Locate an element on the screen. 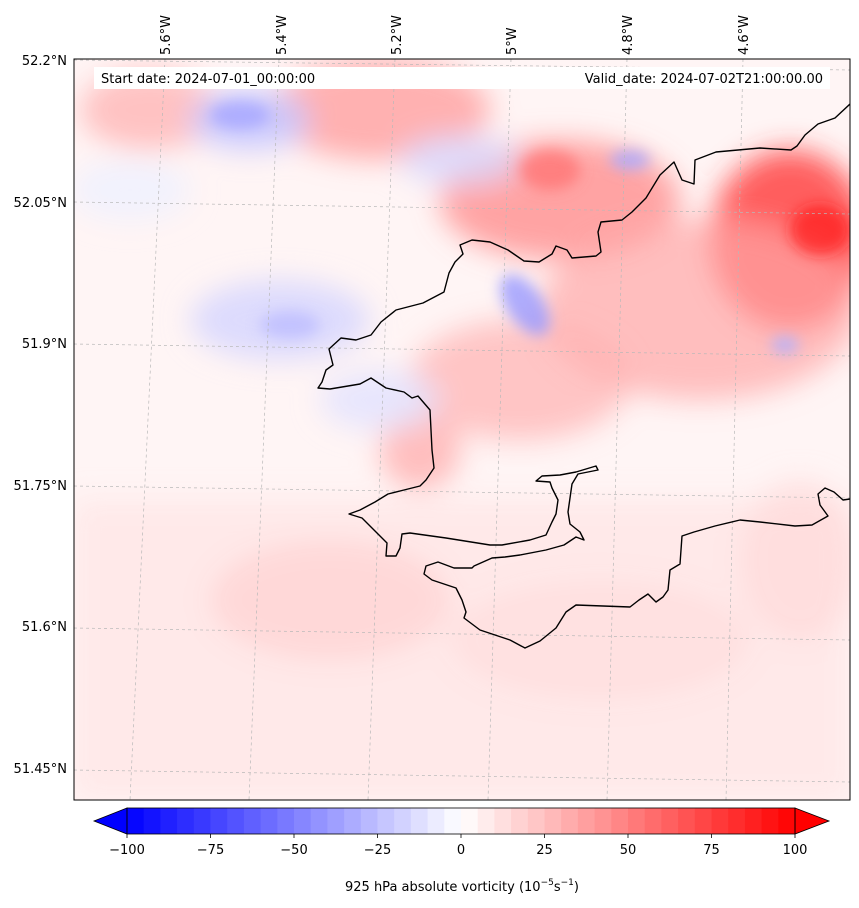 The image size is (859, 908). colorbar-label: 925 hPa absolute vorticity (10−5s−1) is located at coordinates (462, 886).